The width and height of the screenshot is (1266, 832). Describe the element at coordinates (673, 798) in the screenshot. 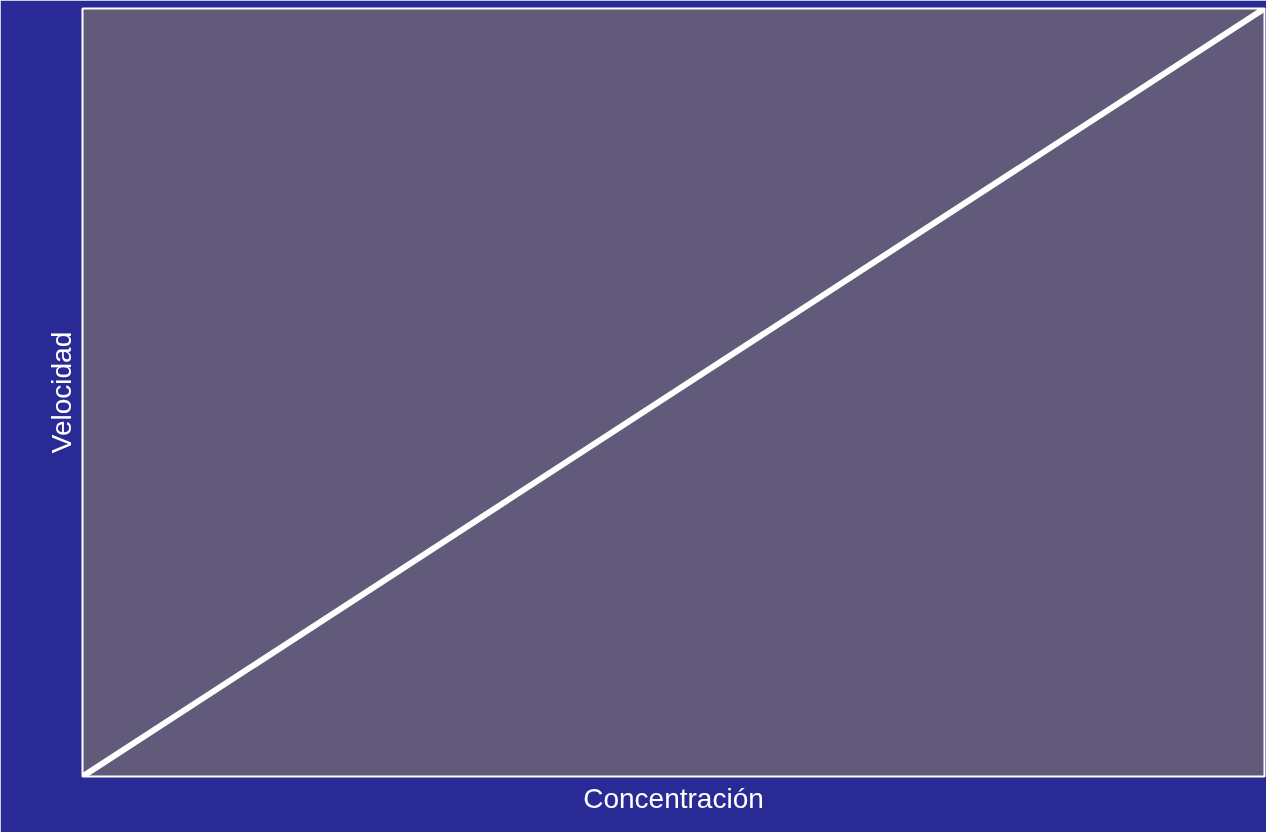

I see `x-axis-title: Concentración` at that location.